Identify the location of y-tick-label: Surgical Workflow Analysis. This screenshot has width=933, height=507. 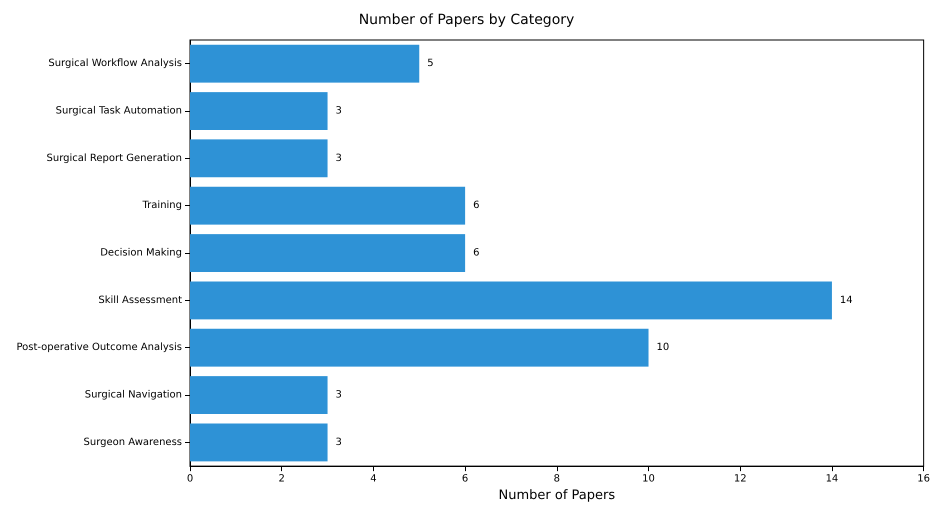
(115, 64).